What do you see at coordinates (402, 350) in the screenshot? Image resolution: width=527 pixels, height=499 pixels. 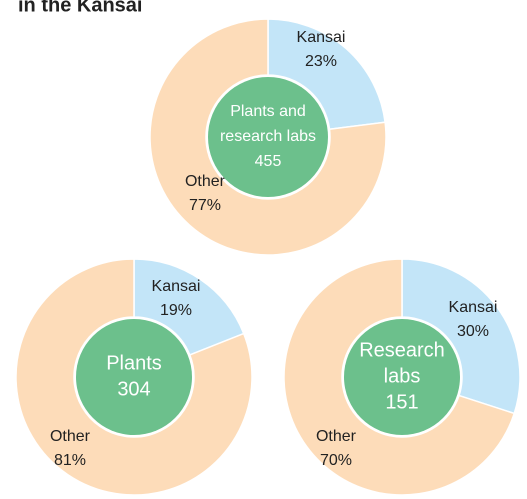 I see `center-label: Research` at bounding box center [402, 350].